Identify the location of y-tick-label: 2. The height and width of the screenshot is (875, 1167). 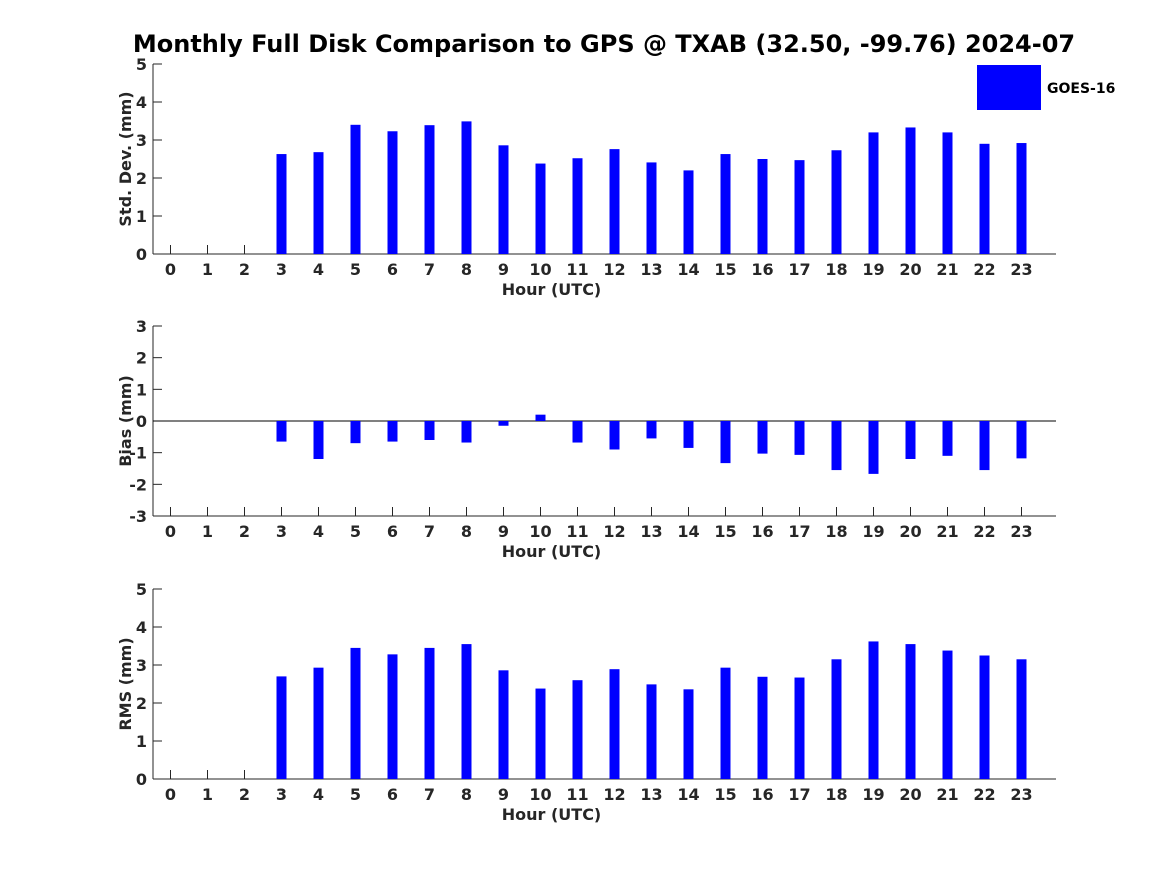
(141, 358).